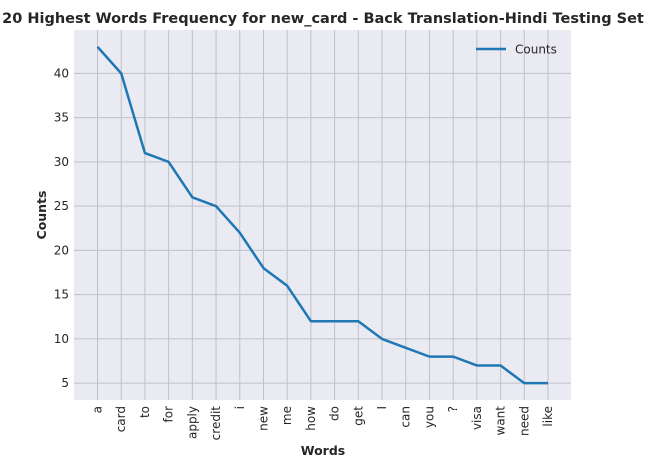 The image size is (646, 468). I want to click on x-tick-label: want, so click(501, 421).